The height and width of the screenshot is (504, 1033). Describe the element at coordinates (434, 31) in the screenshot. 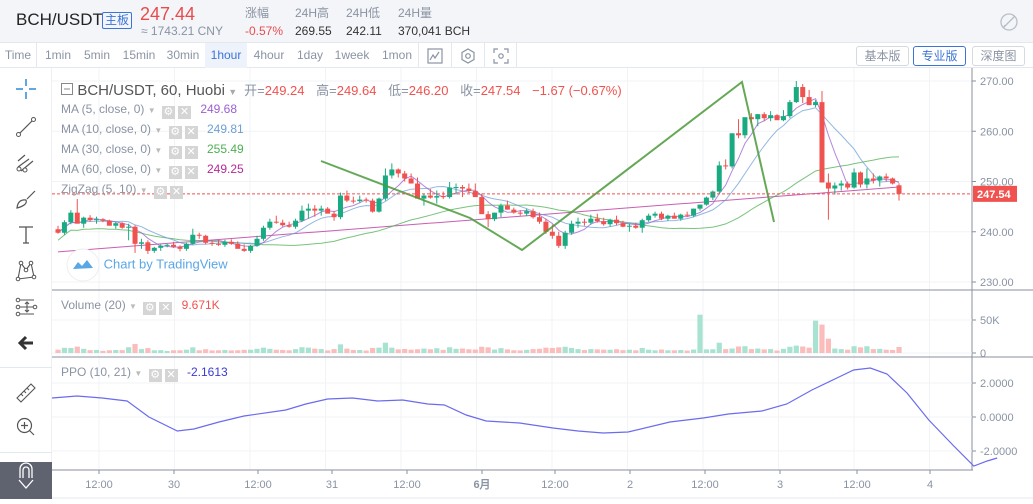

I see `stat-value: 370,041 BCH` at that location.